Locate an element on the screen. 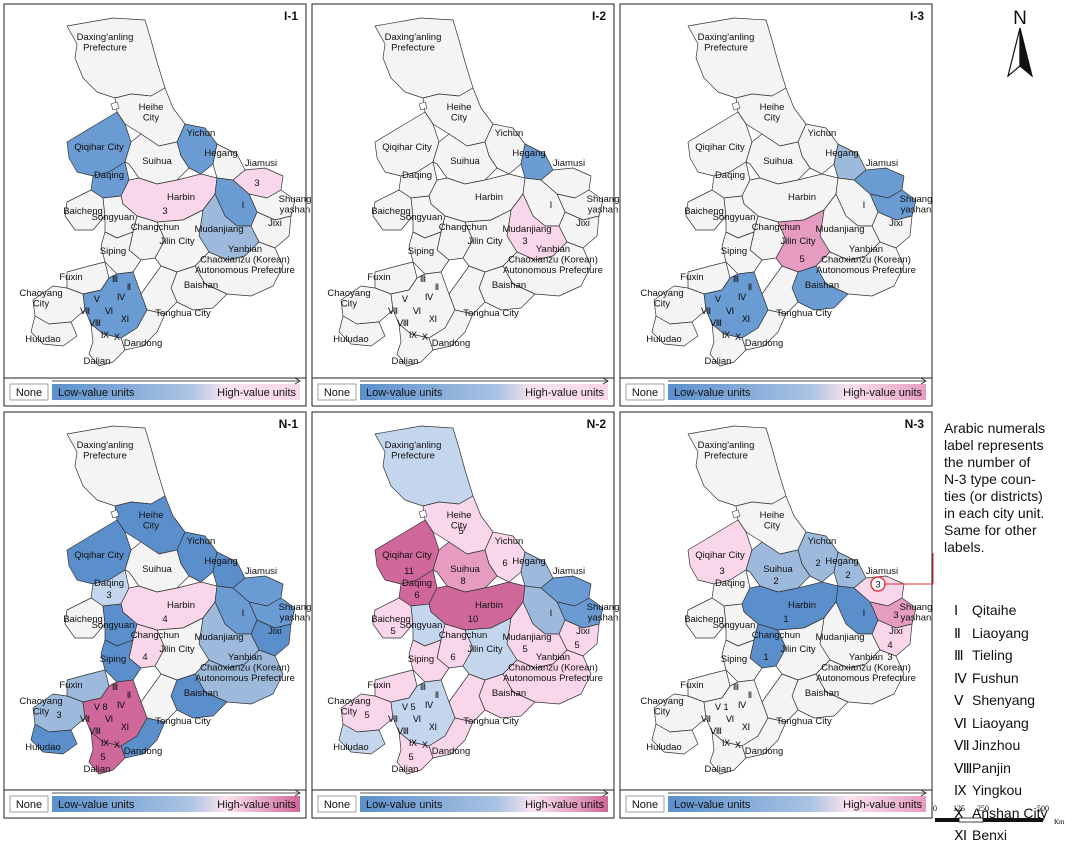  roman-legend-row: Ⅸ Yingkou is located at coordinates (1000, 791).